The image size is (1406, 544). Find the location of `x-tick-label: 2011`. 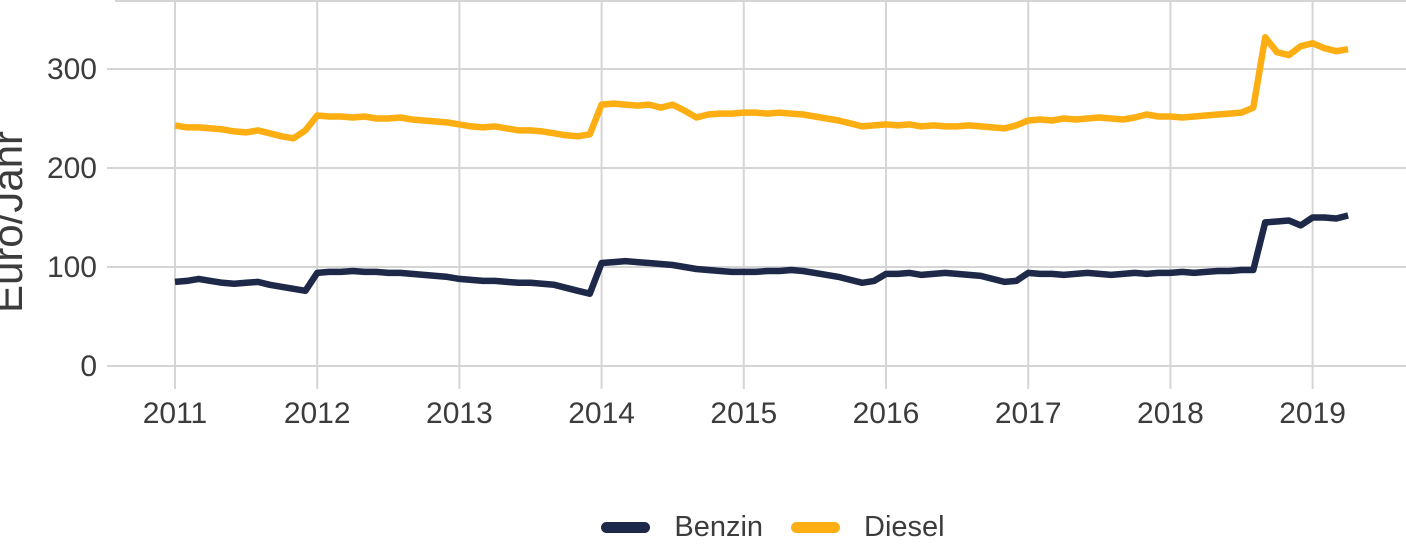

x-tick-label: 2011 is located at coordinates (175, 413).